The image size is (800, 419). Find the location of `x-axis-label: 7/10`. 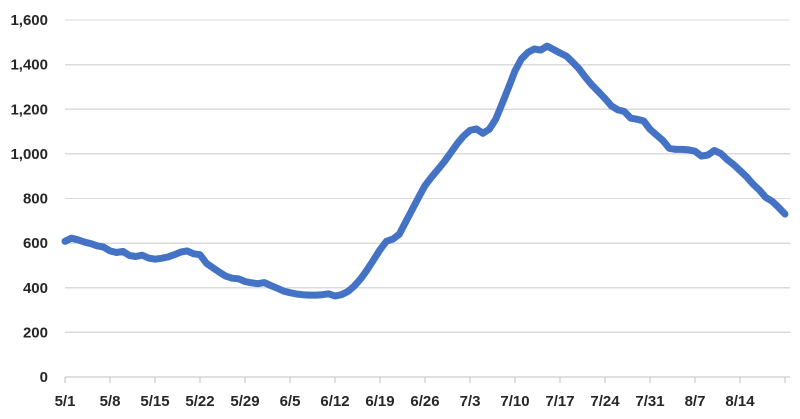

x-axis-label: 7/10 is located at coordinates (514, 401).